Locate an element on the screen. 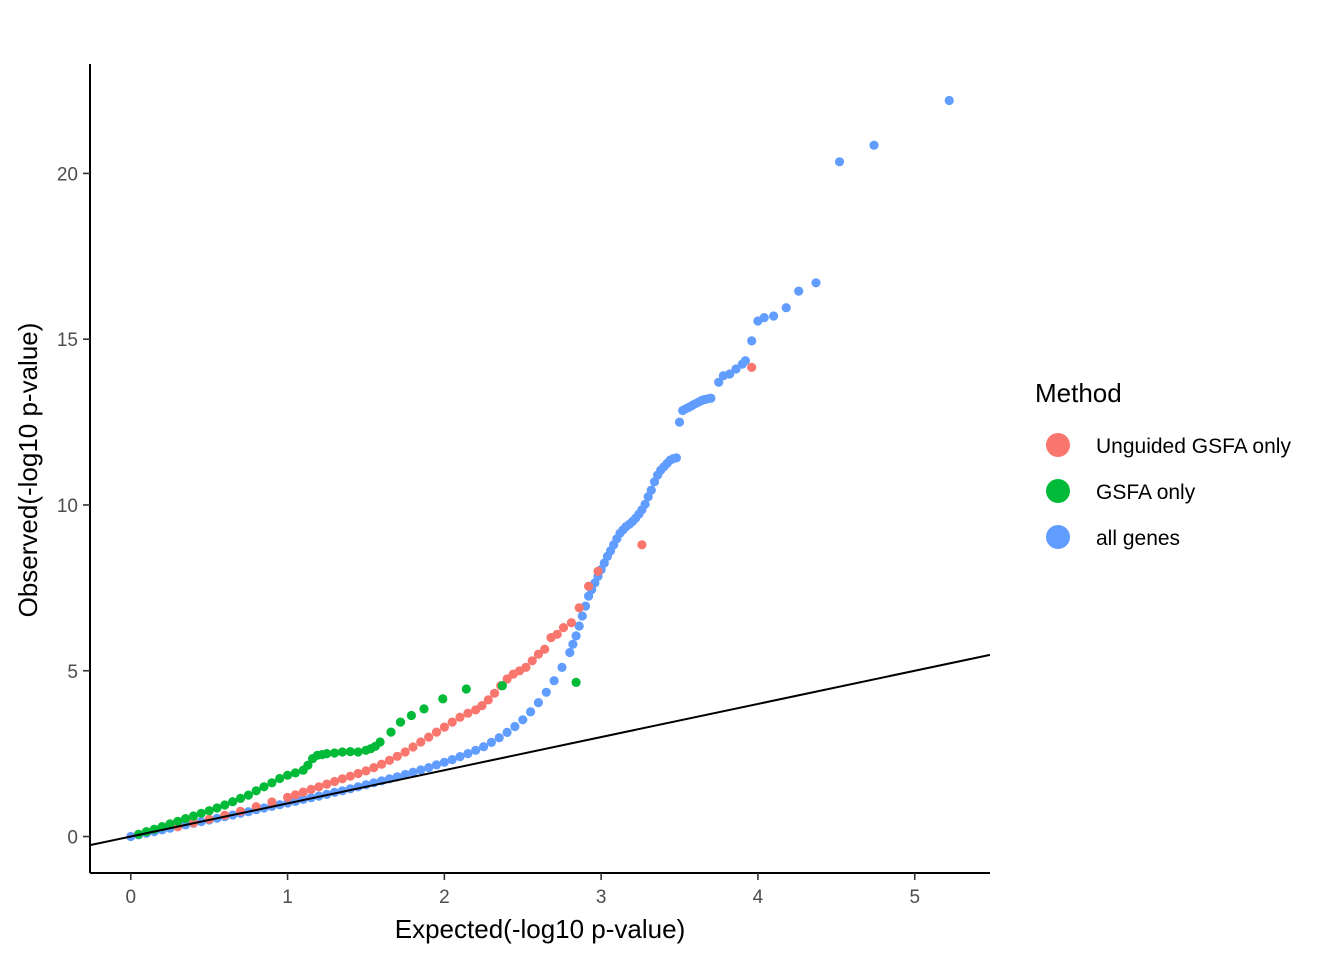  x-tick-label: 1 is located at coordinates (287, 897).